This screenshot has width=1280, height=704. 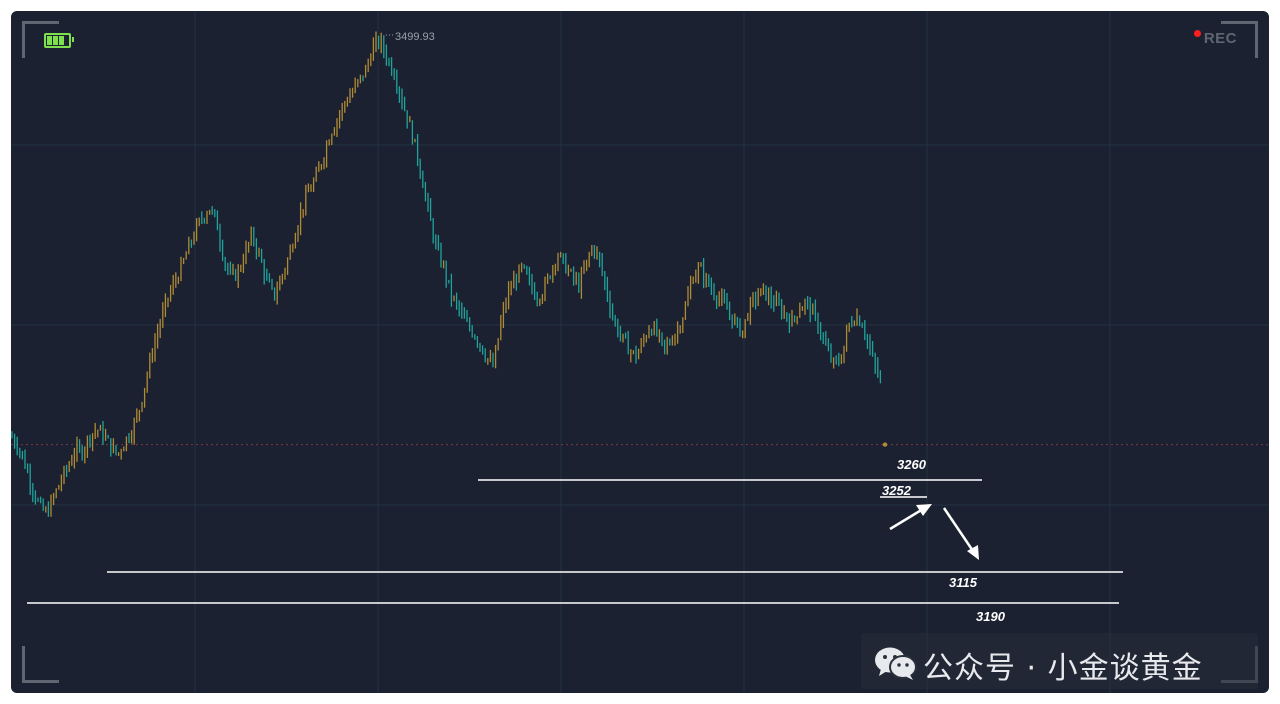 What do you see at coordinates (40, 664) in the screenshot?
I see `viewfinder-corner-bottom-left` at bounding box center [40, 664].